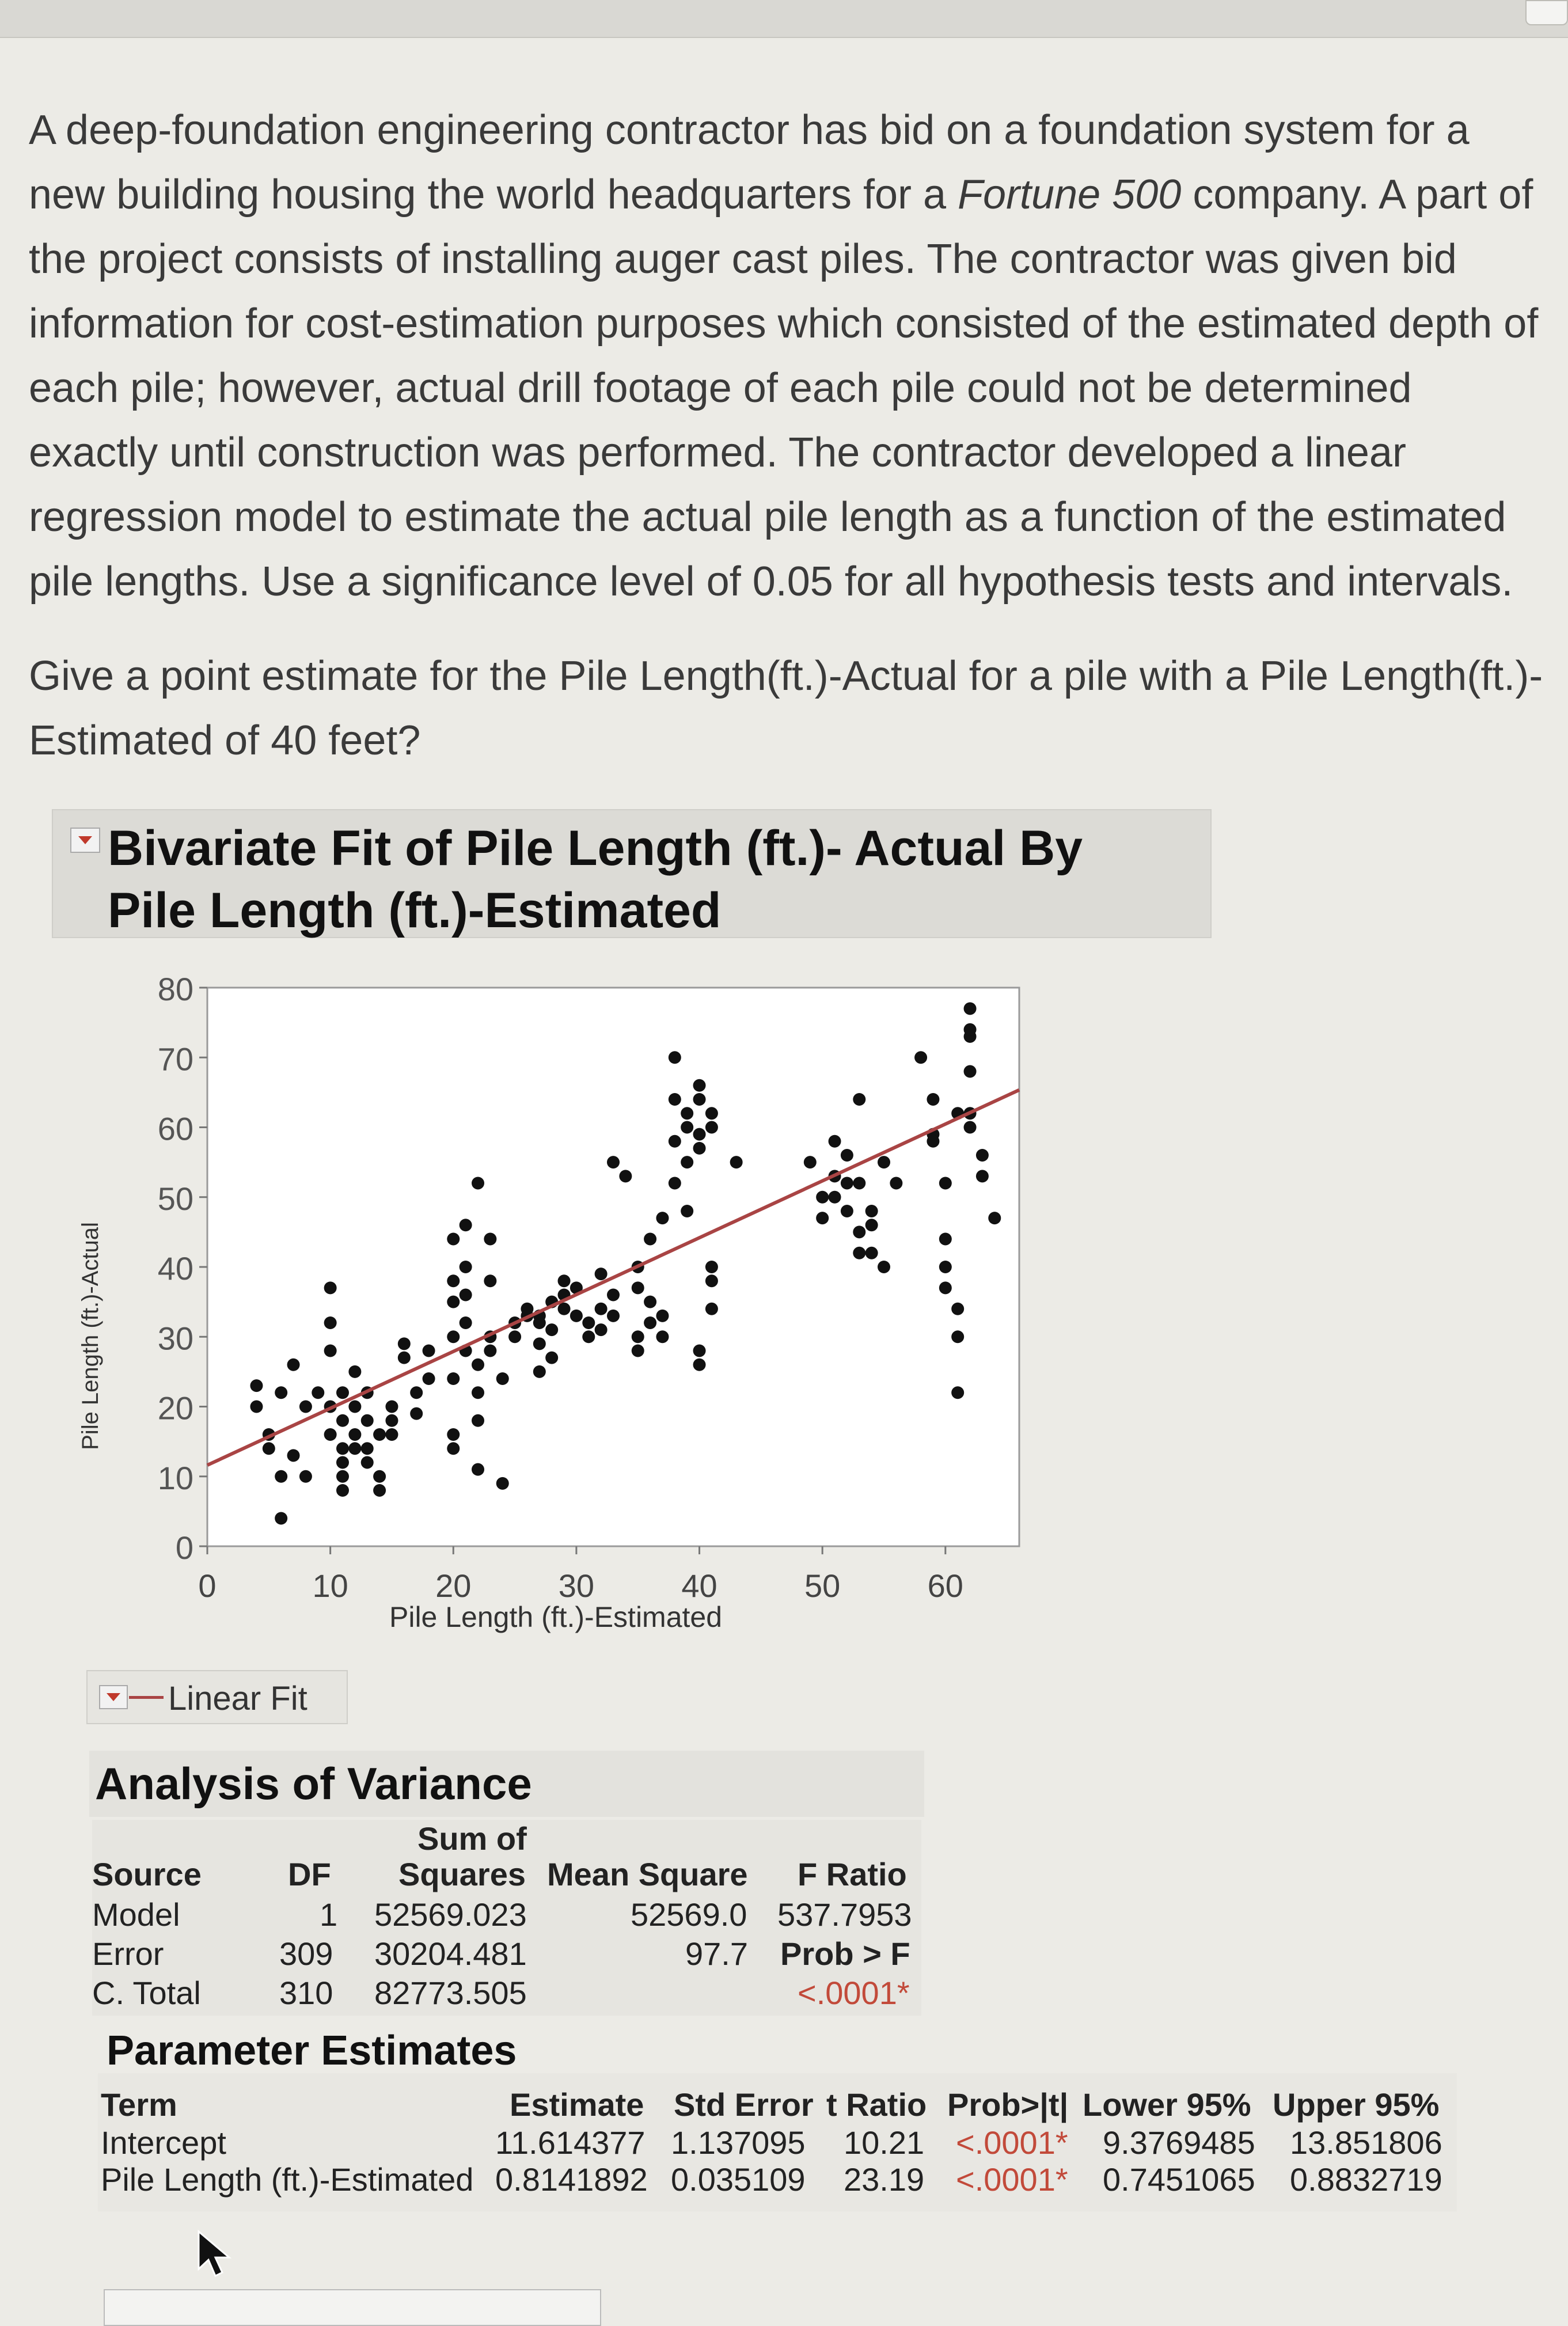 The image size is (1568, 2326). Describe the element at coordinates (945, 1586) in the screenshot. I see `x-tick-label: 60` at that location.